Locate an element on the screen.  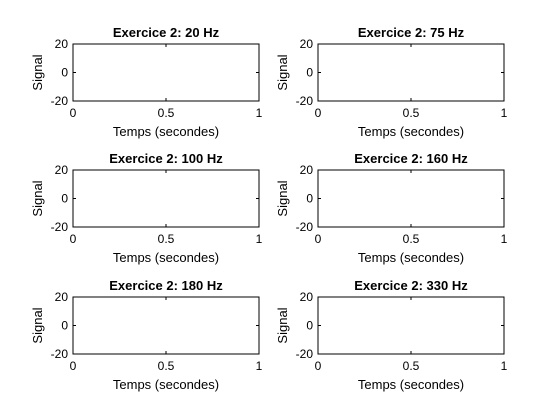
subplot-title: Exercice 2: 160 Hz is located at coordinates (411, 158).